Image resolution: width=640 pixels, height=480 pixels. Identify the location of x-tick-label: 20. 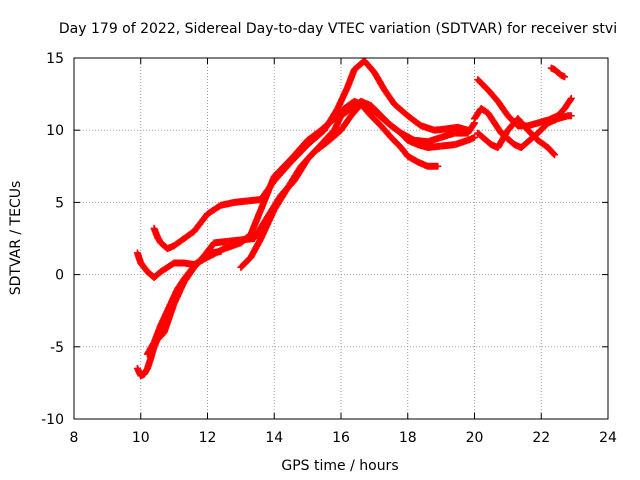
(475, 438).